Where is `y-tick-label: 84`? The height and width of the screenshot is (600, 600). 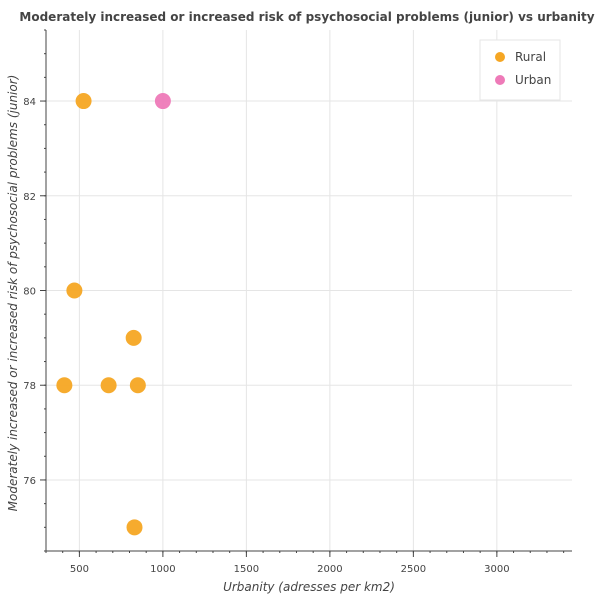 y-tick-label: 84 is located at coordinates (29, 102).